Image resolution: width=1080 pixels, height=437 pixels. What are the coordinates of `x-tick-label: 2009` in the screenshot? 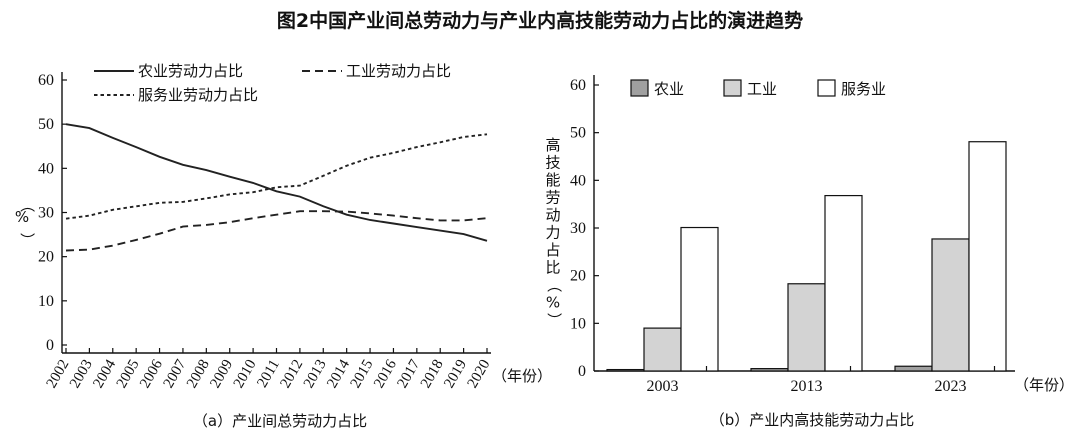 It's located at (221, 374).